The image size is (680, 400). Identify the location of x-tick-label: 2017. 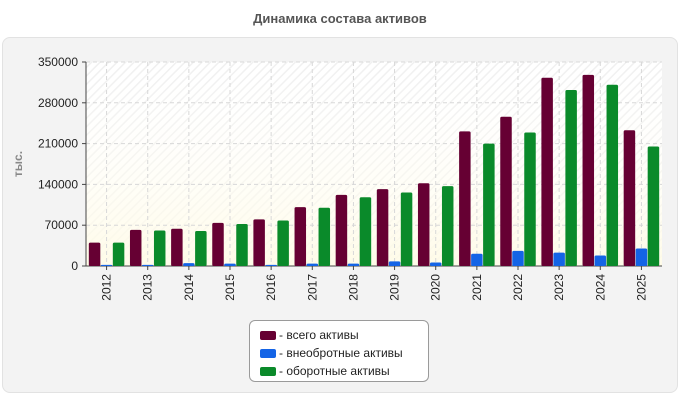
(312, 287).